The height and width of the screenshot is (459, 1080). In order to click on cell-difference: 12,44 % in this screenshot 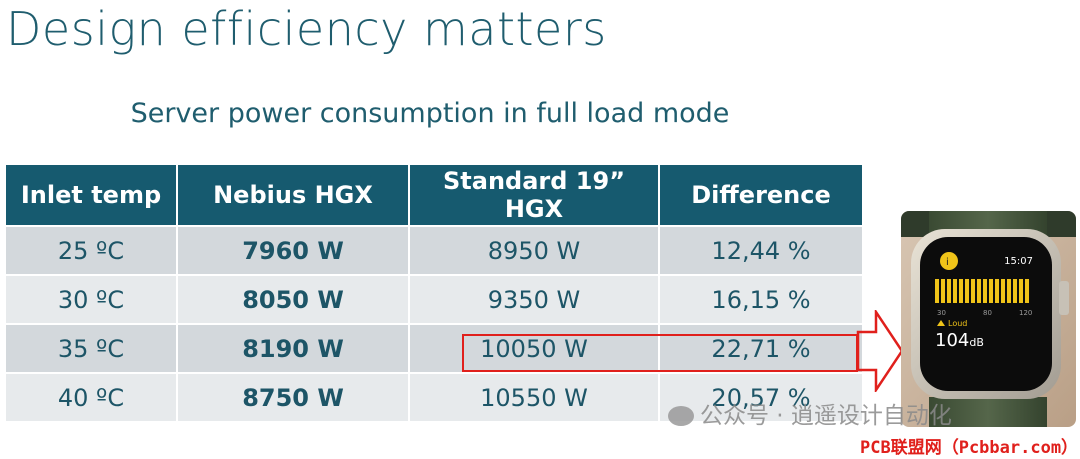, I will do `click(761, 249)`.